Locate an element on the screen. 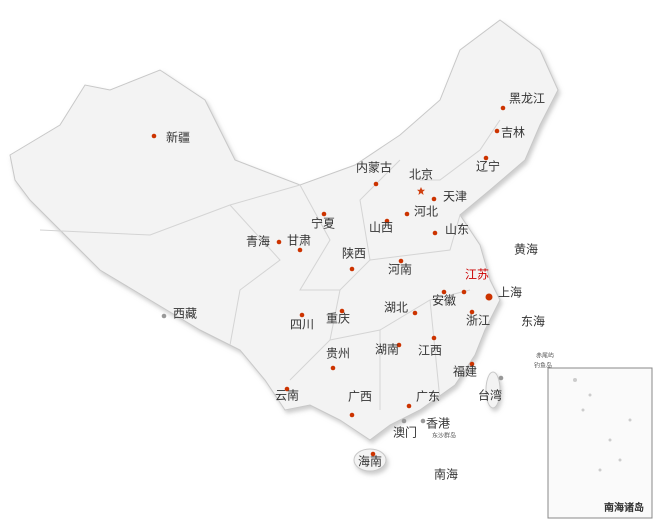  province-label: 吉林 is located at coordinates (513, 133).